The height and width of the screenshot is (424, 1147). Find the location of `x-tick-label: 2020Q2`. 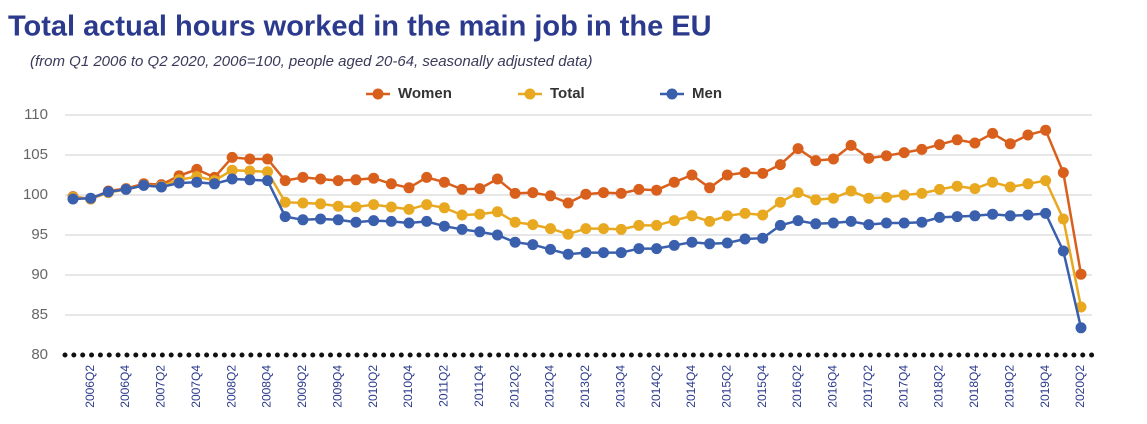

x-tick-label: 2020Q2 is located at coordinates (1080, 386).